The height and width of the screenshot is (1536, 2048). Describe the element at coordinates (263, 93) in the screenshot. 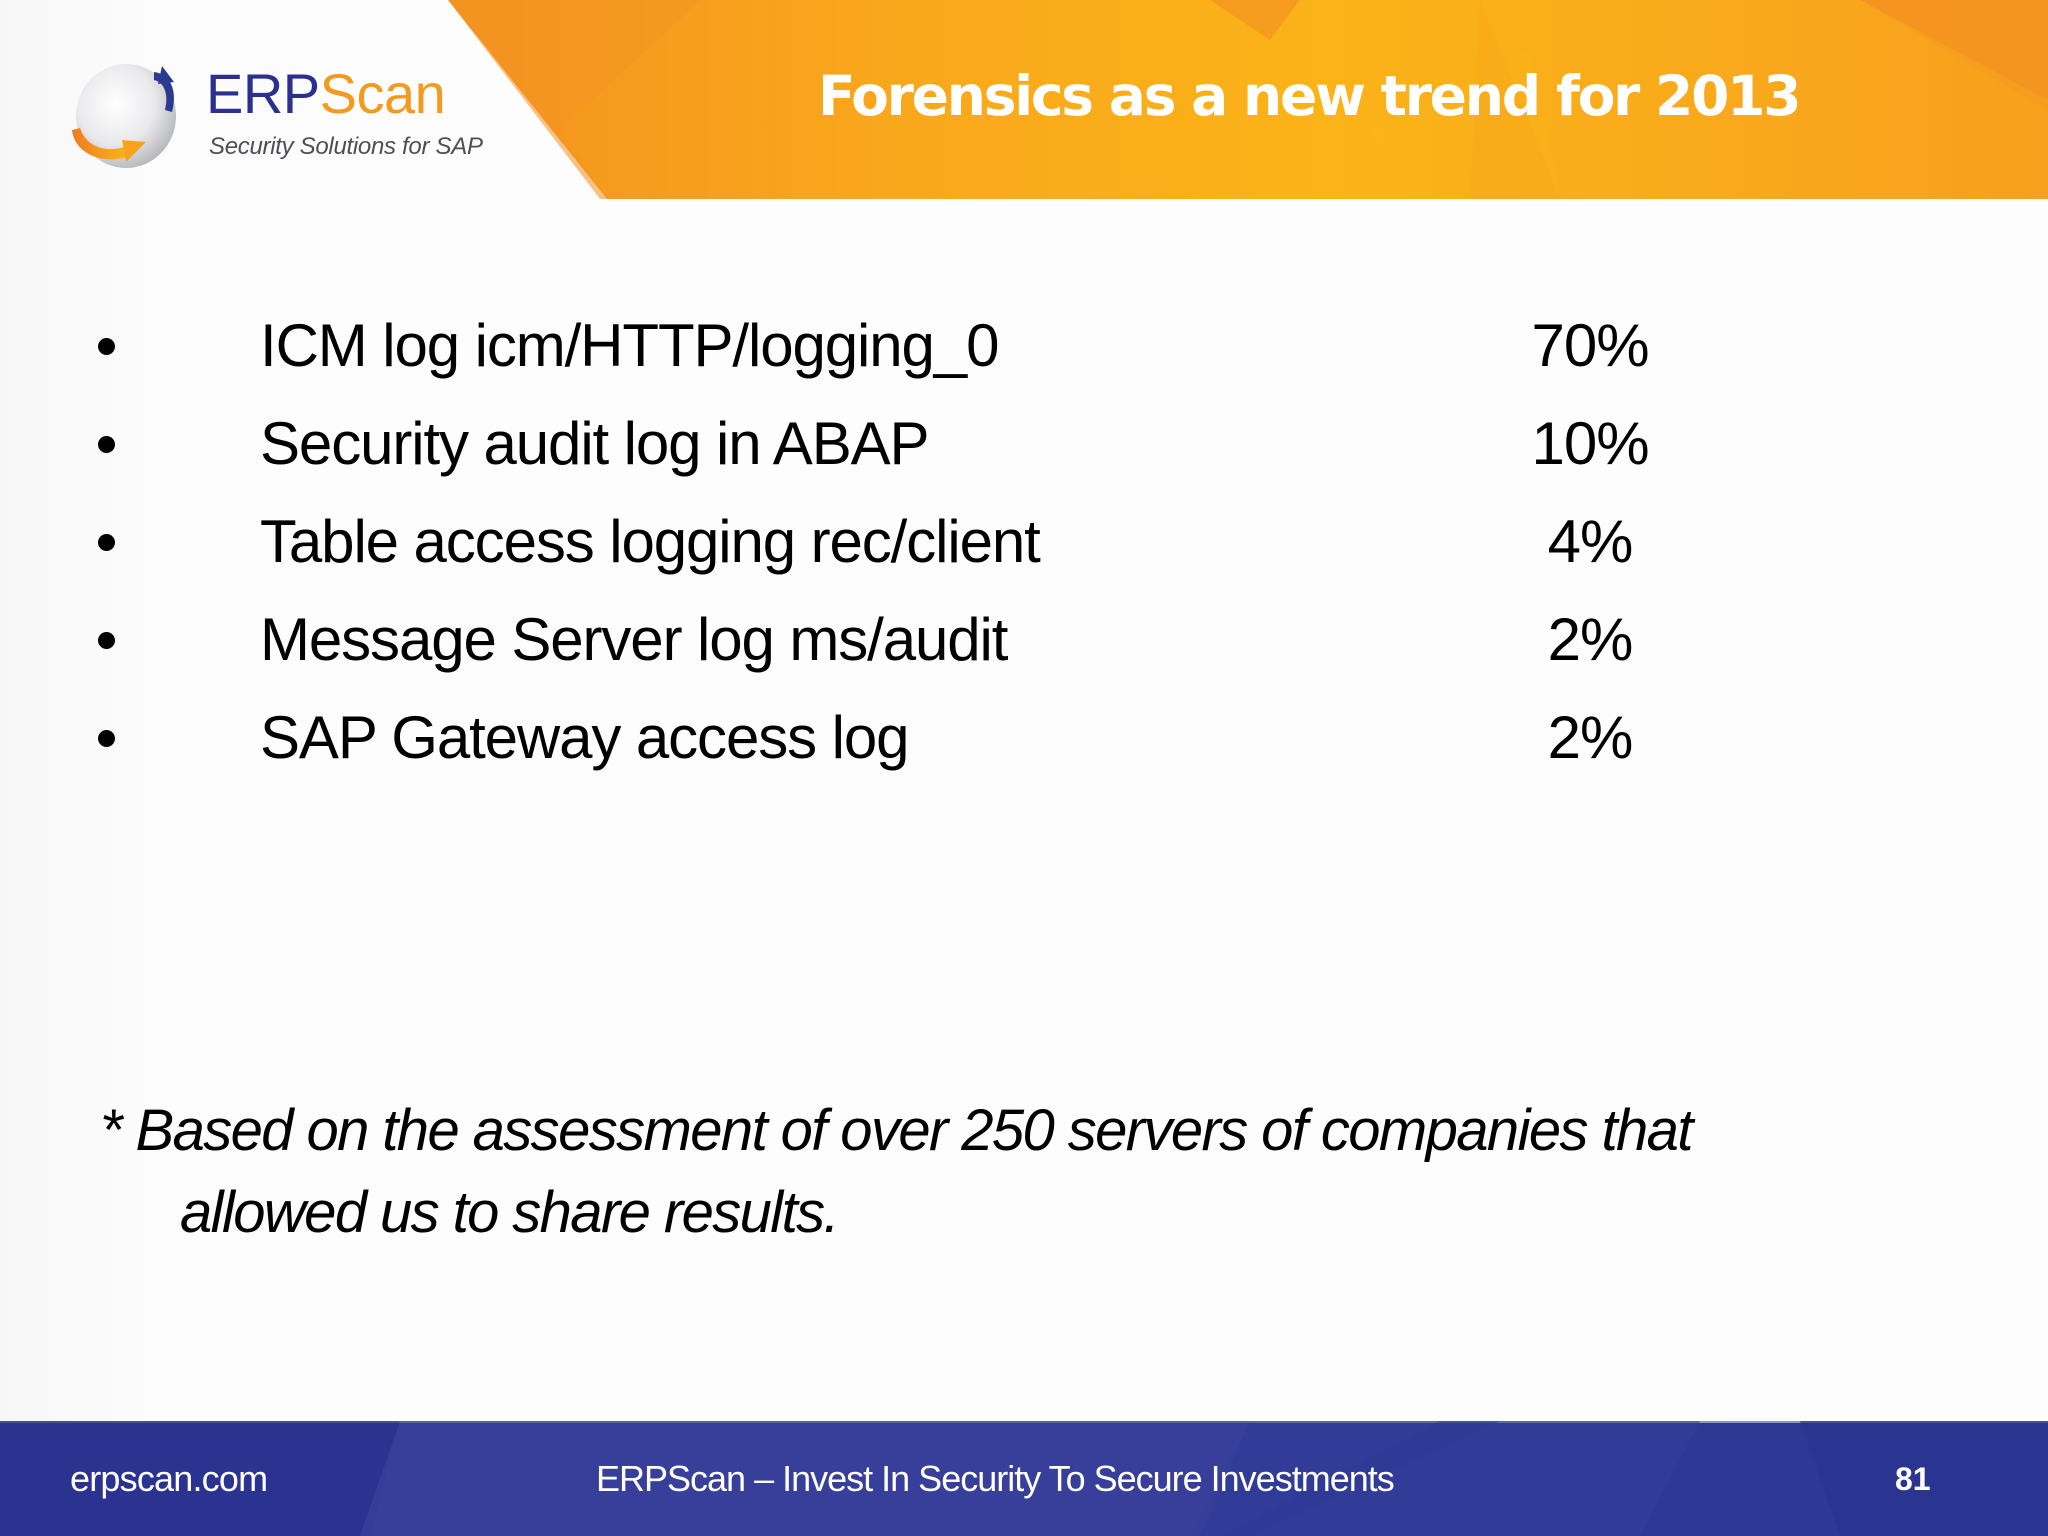

I see `logo-wordmark-erp: ERP` at that location.